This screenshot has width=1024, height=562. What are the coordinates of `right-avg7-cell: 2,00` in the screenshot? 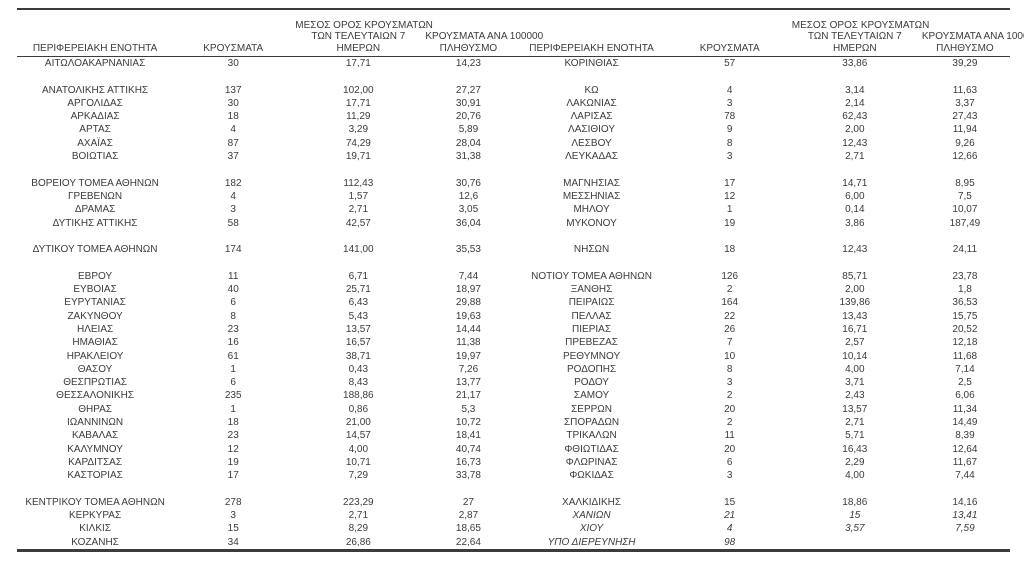 It's located at (855, 130).